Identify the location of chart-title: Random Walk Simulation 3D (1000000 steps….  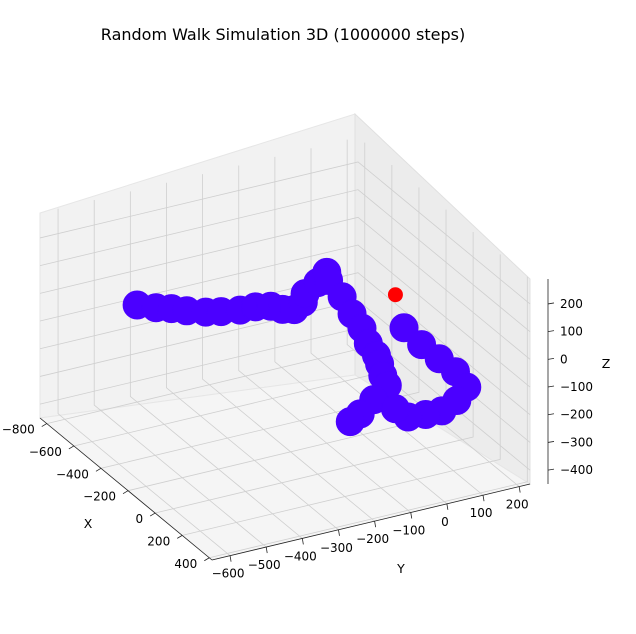
(283, 34).